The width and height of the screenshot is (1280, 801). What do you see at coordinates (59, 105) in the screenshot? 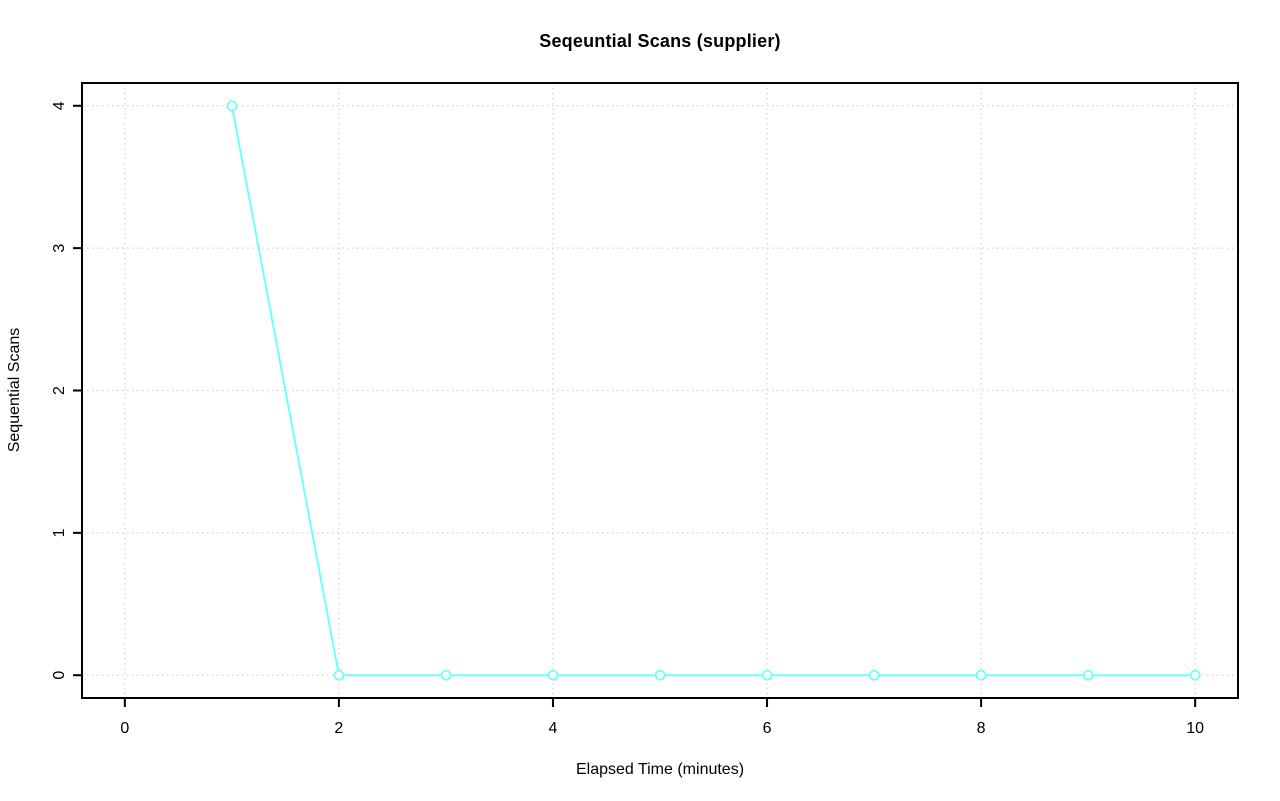
I see `y-tick-label: 4` at bounding box center [59, 105].